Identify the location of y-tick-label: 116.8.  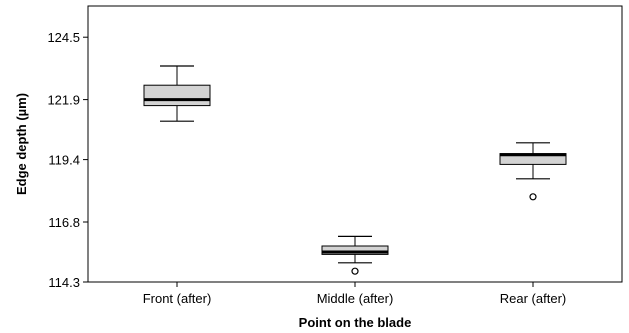
(64, 222).